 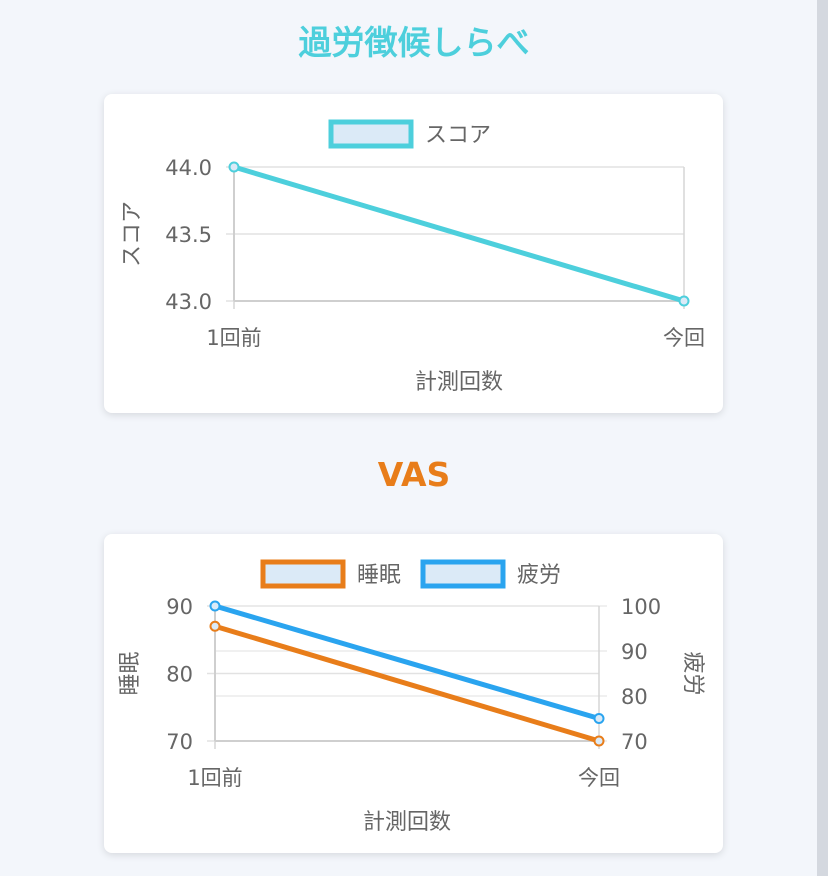 I want to click on y-tick-label-2: 90, so click(x=179, y=607).